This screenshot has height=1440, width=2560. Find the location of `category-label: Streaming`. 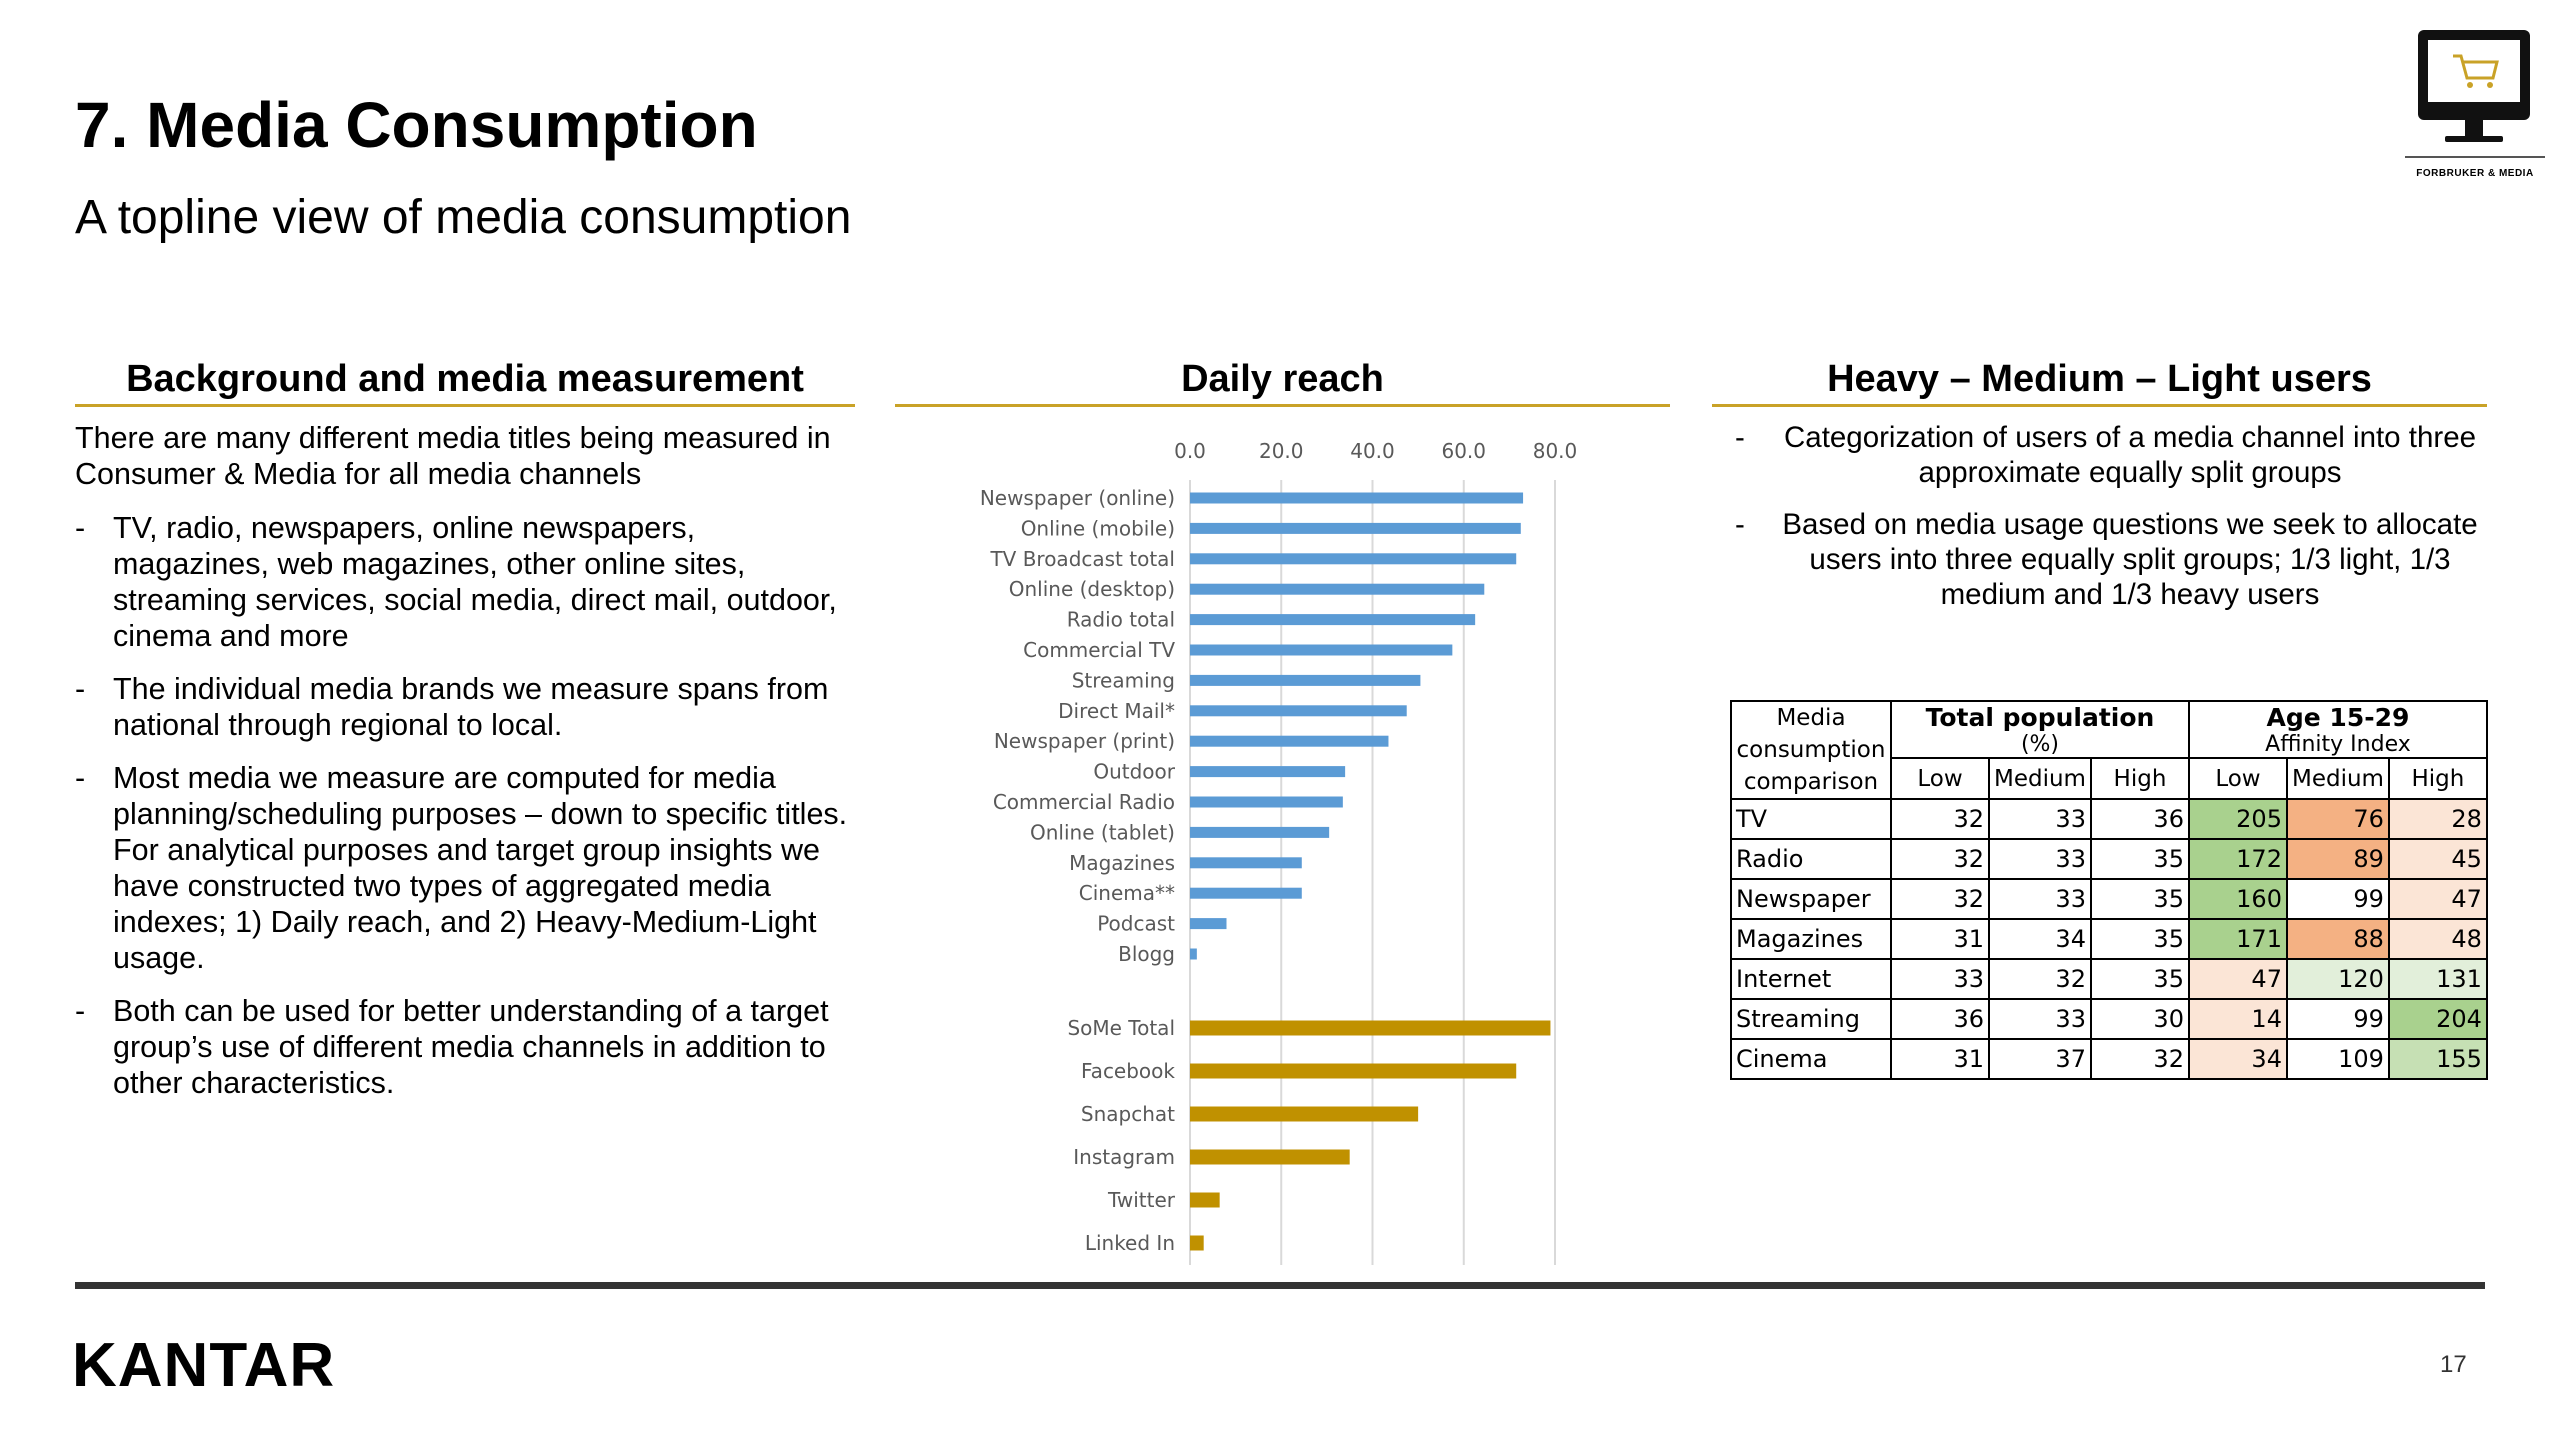

category-label: Streaming is located at coordinates (1123, 680).